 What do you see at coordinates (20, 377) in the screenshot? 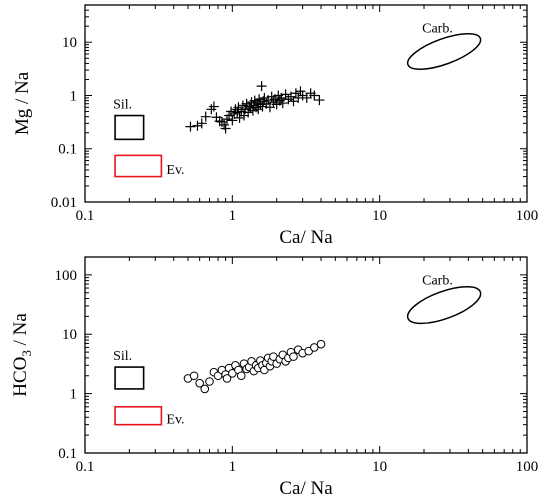
I see `y-axis-title-part: HCO` at bounding box center [20, 377].